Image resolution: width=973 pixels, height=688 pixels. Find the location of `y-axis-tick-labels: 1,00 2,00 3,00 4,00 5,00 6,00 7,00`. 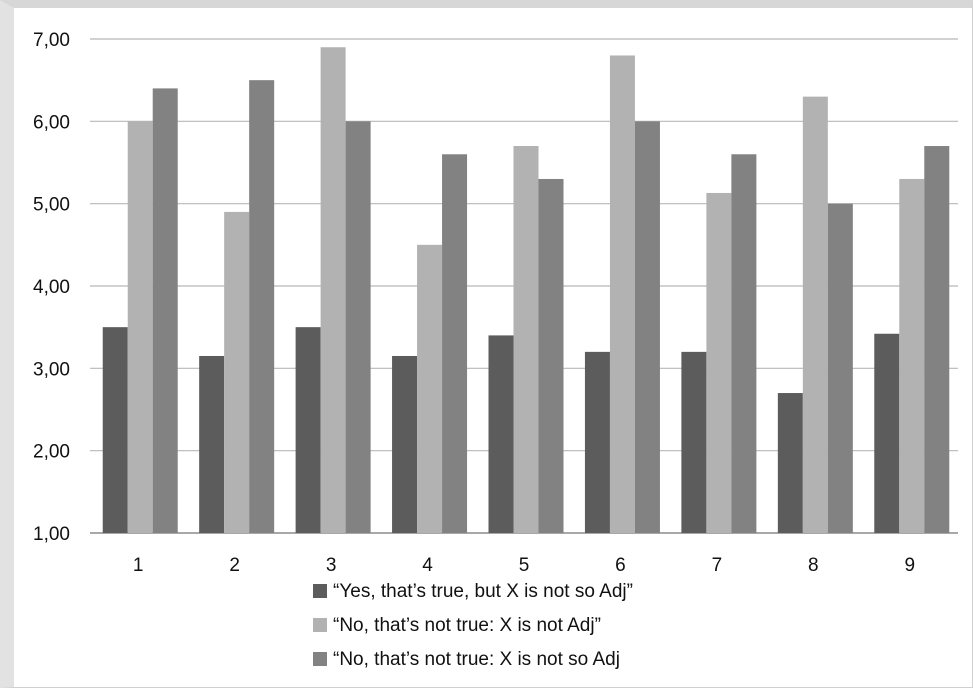

y-axis-tick-labels: 1,00 2,00 3,00 4,00 5,00 6,00 7,00 is located at coordinates (51, 287).